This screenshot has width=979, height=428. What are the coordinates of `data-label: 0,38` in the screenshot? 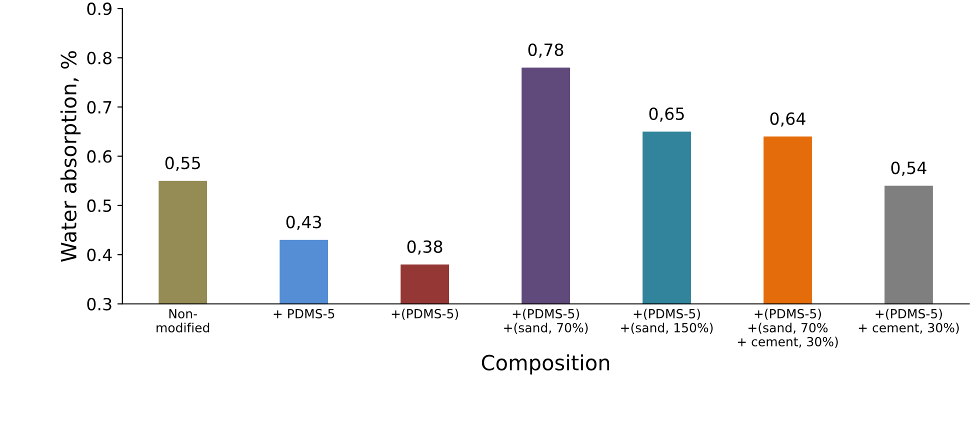 It's located at (424, 247).